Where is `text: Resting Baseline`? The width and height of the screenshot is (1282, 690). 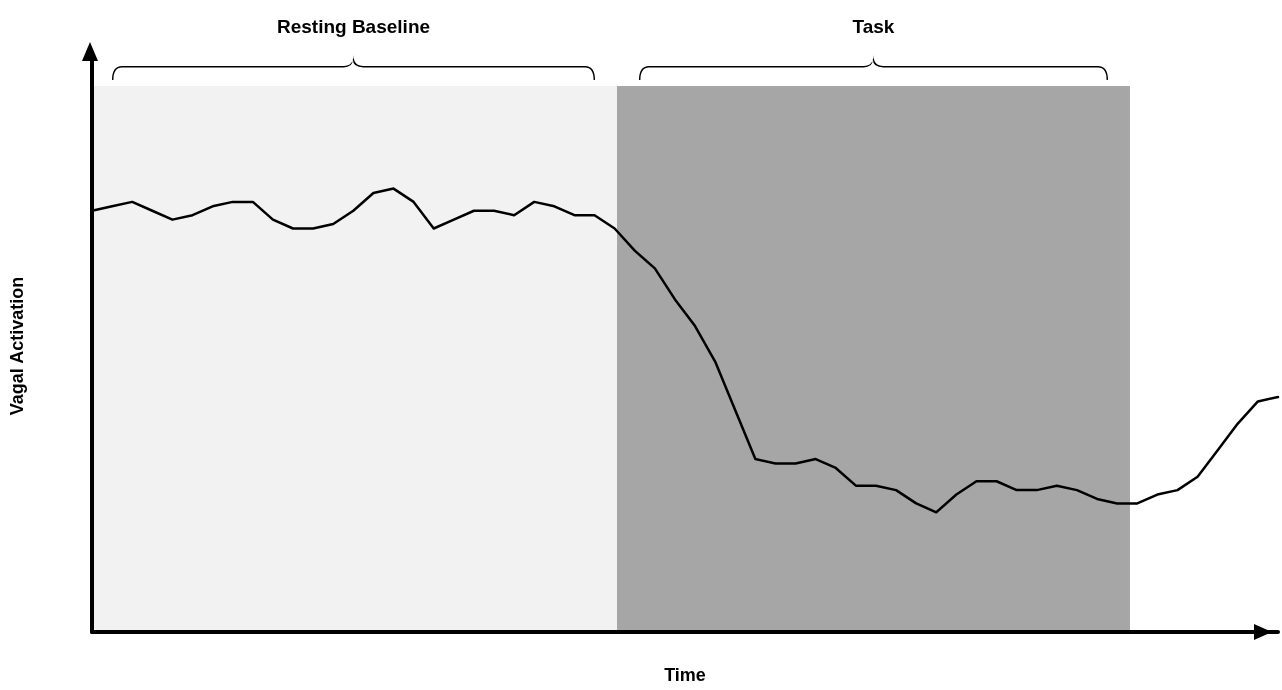
text: Resting Baseline is located at coordinates (353, 26).